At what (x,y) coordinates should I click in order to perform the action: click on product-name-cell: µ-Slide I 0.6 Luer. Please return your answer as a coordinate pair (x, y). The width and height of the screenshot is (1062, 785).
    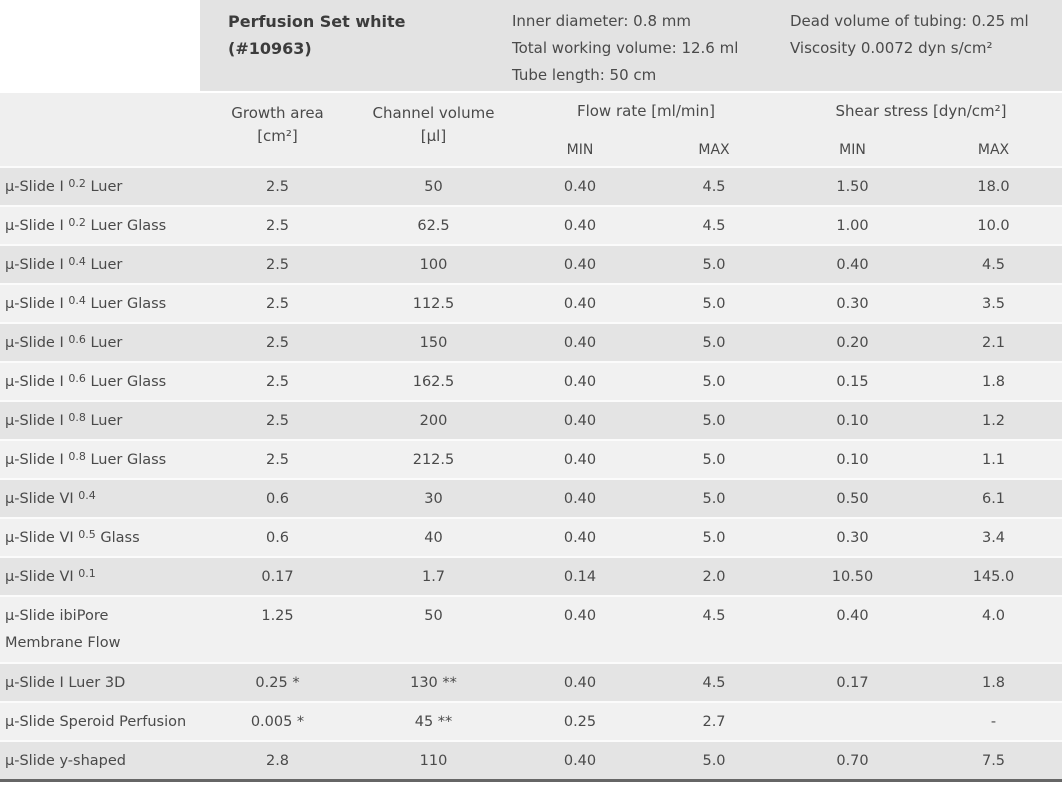
    Looking at the image, I should click on (64, 342).